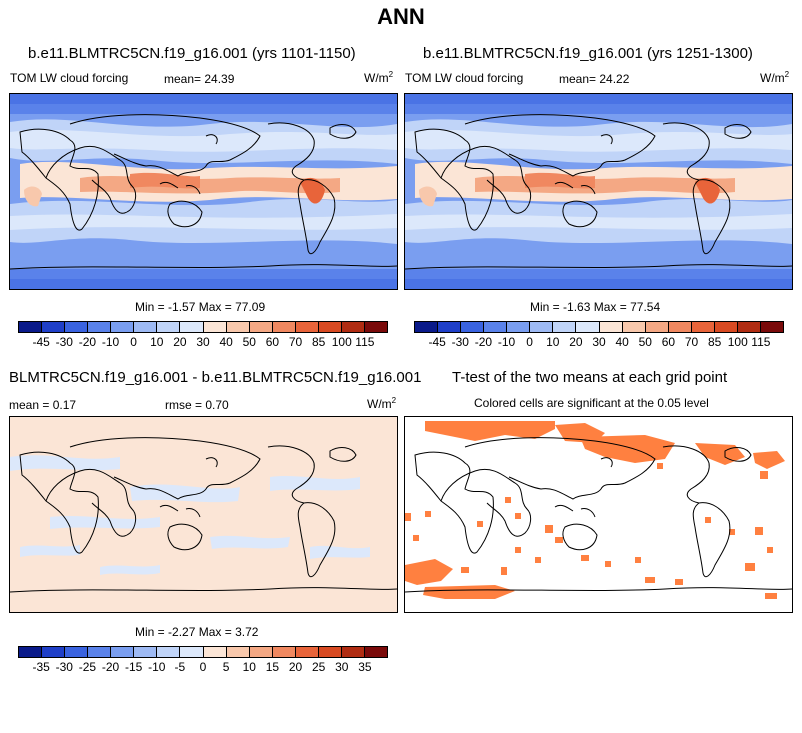 The image size is (802, 733). What do you see at coordinates (64, 405) in the screenshot?
I see `panel3-mean-value: 0.17` at bounding box center [64, 405].